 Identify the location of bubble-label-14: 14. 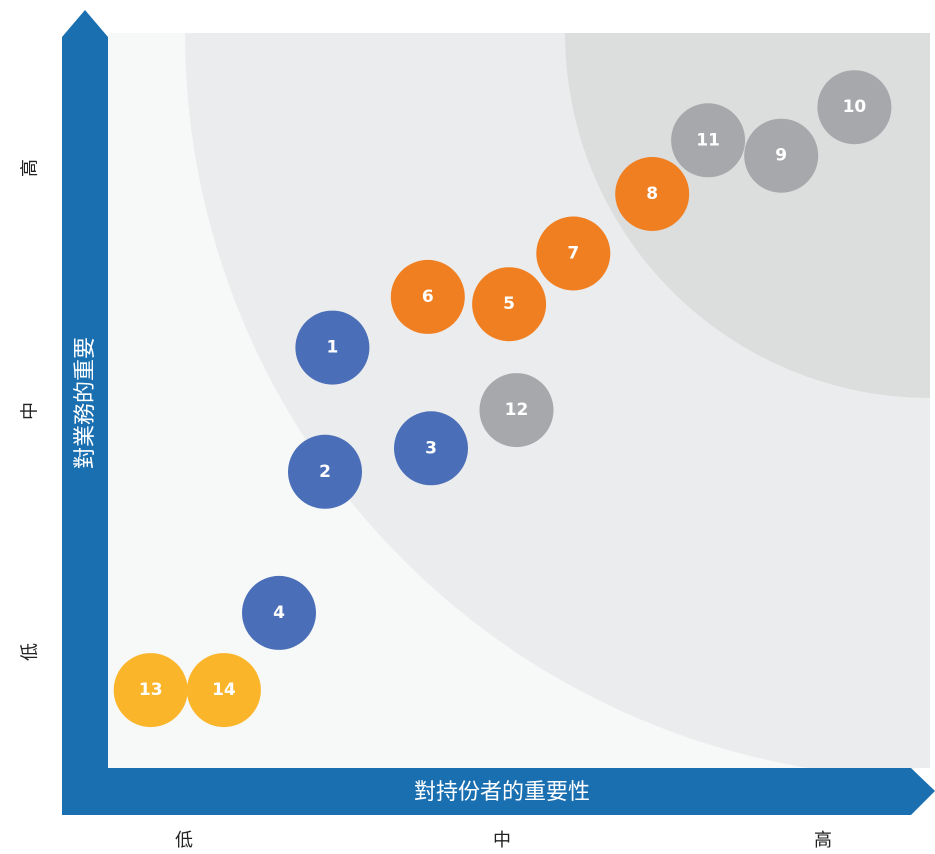
(224, 690).